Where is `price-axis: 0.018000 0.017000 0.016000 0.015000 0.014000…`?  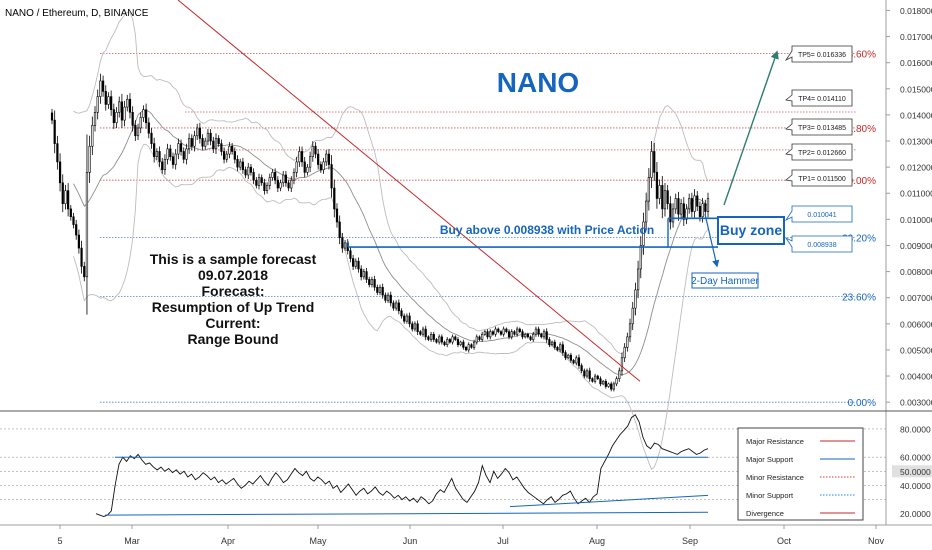
price-axis: 0.018000 0.017000 0.016000 0.015000 0.014000… is located at coordinates (909, 207).